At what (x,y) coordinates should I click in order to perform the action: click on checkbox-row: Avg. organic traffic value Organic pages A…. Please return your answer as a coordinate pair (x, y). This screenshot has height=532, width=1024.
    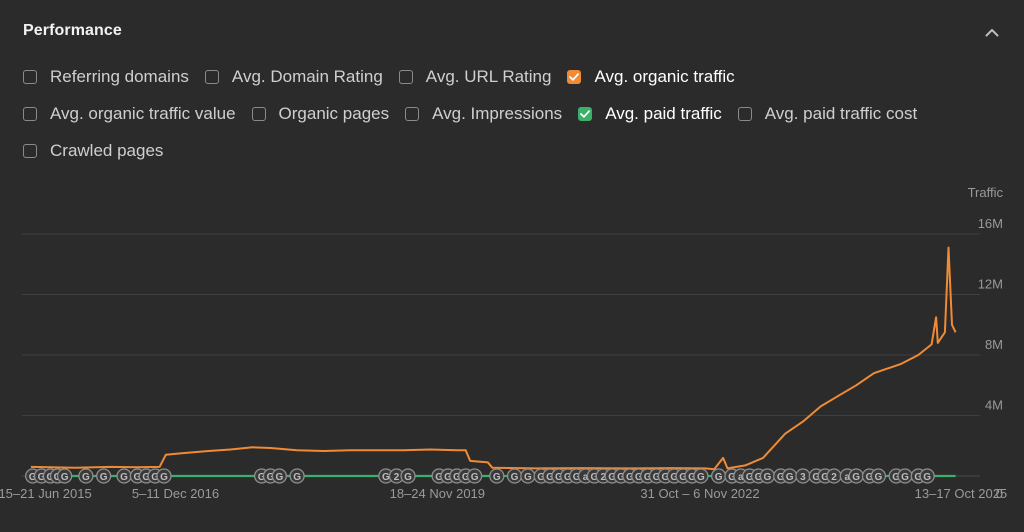
    Looking at the image, I should click on (478, 114).